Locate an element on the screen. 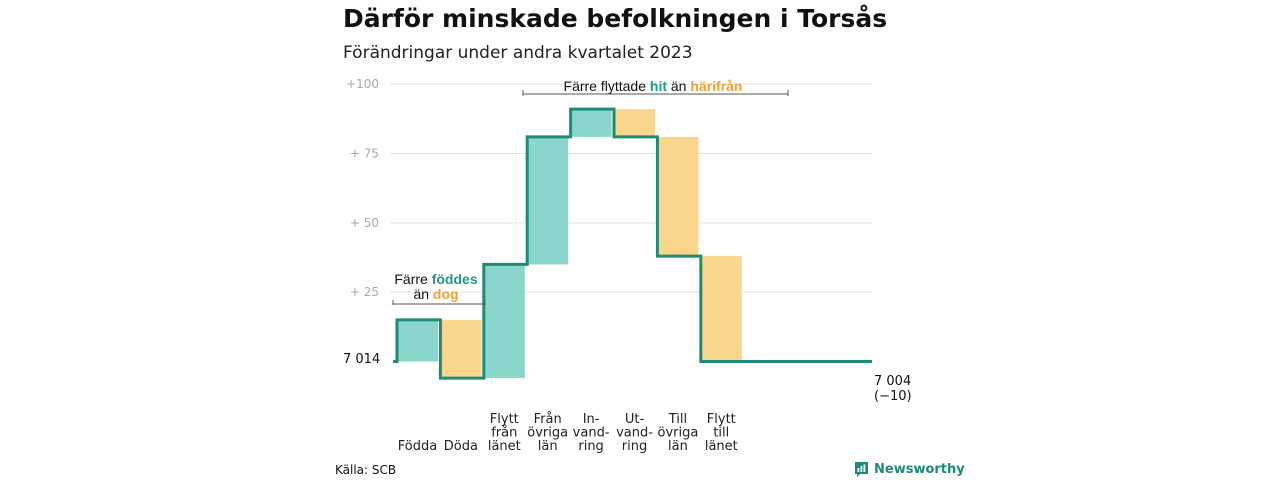 This screenshot has height=480, width=1280. y-tick-label: +100 is located at coordinates (362, 84).